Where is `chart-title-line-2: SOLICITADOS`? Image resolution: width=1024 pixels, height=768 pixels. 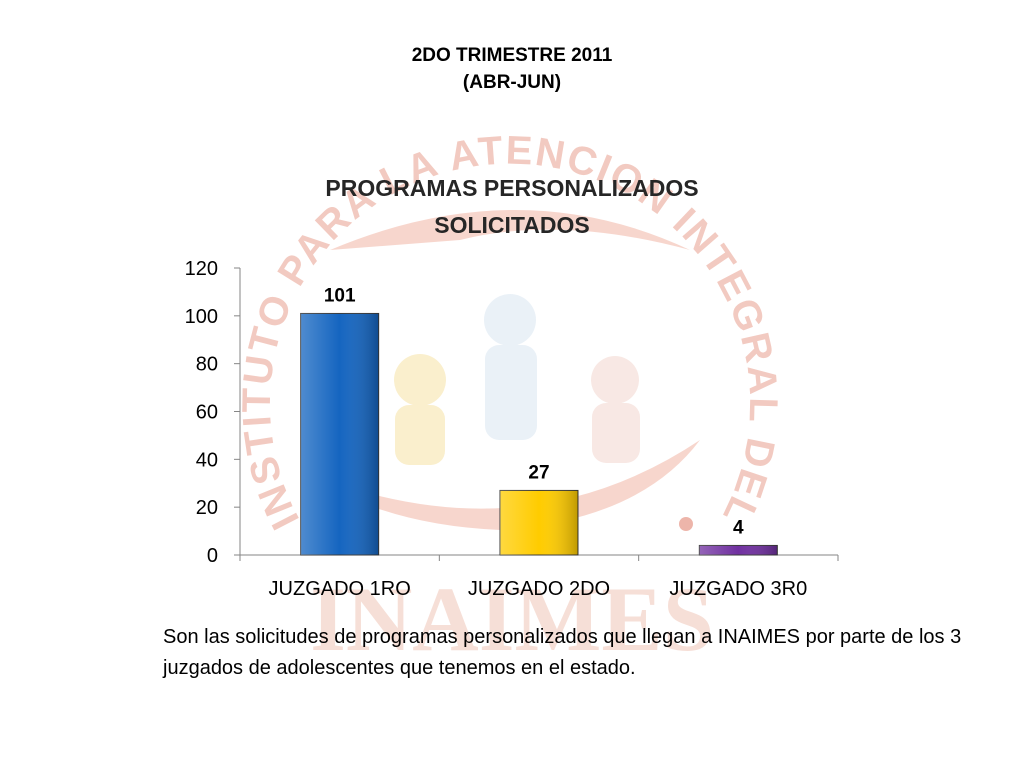
chart-title-line-2: SOLICITADOS is located at coordinates (511, 225).